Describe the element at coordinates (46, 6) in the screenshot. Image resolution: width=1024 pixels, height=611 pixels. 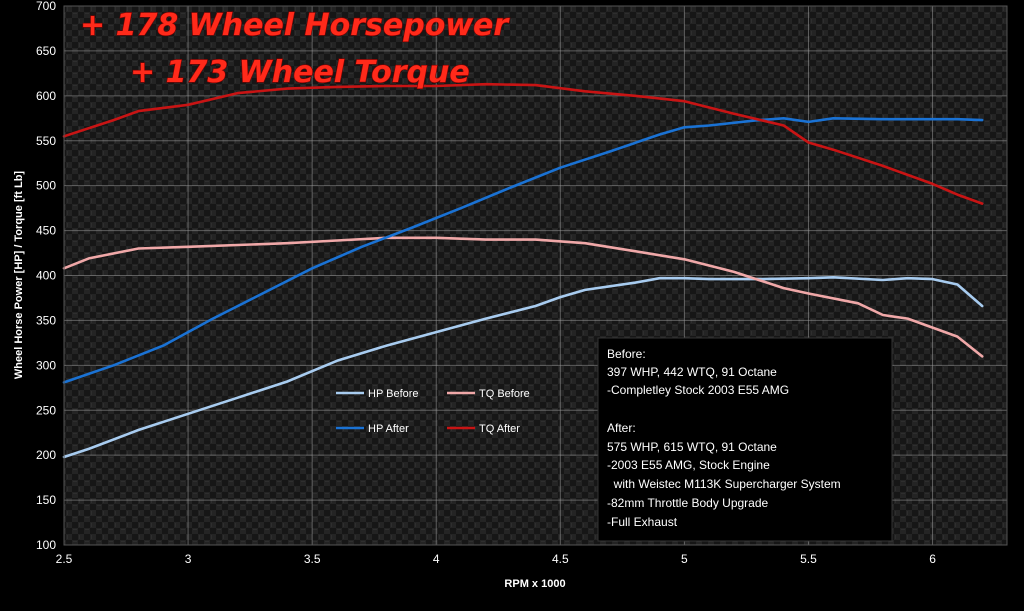
I see `y-tick-label: 700` at that location.